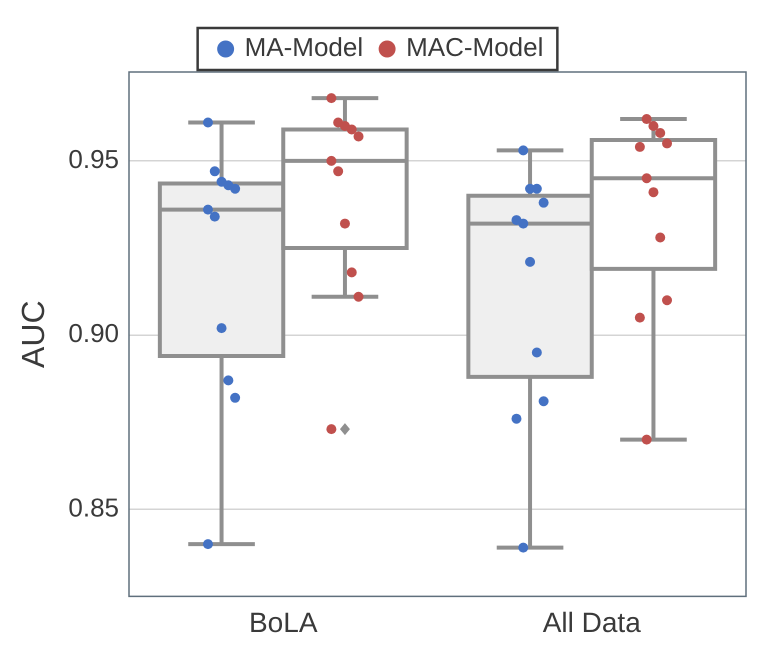 The image size is (759, 655). What do you see at coordinates (283, 622) in the screenshot?
I see `x-tick-label: BoLA` at bounding box center [283, 622].